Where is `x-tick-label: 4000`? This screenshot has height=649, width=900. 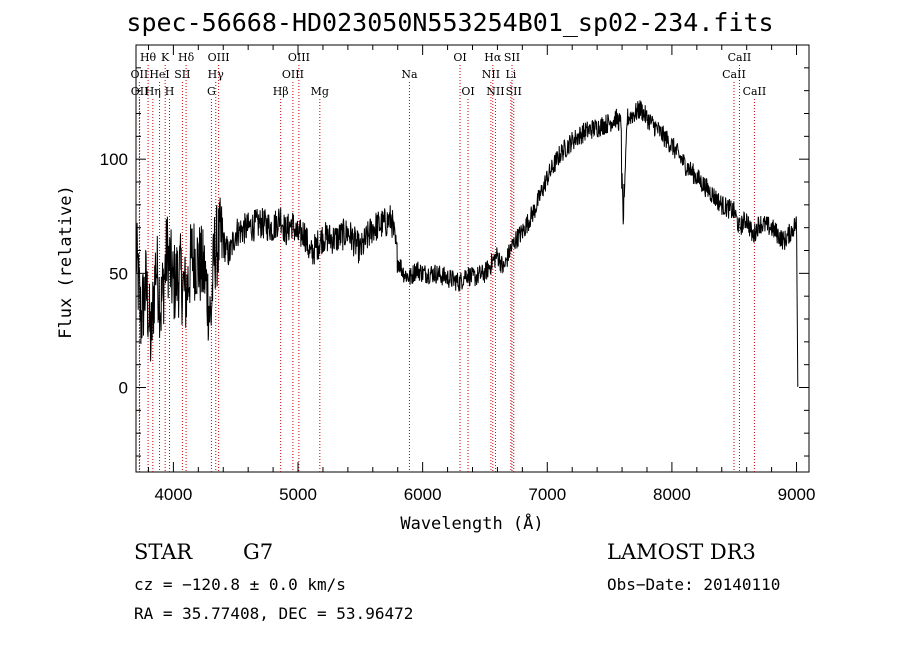 x-tick-label: 4000 is located at coordinates (173, 494).